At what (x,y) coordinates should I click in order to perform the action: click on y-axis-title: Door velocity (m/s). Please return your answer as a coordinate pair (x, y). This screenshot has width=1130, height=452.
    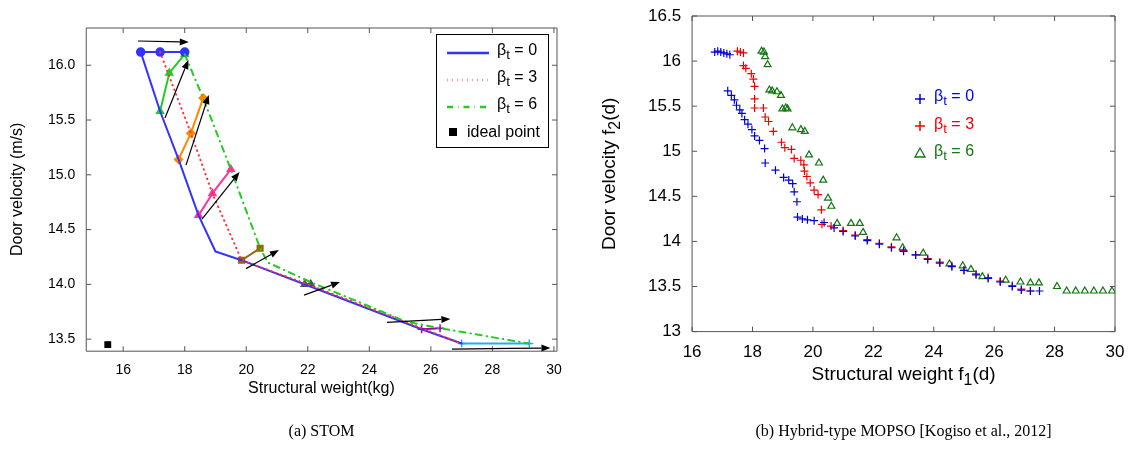
    Looking at the image, I should click on (17, 189).